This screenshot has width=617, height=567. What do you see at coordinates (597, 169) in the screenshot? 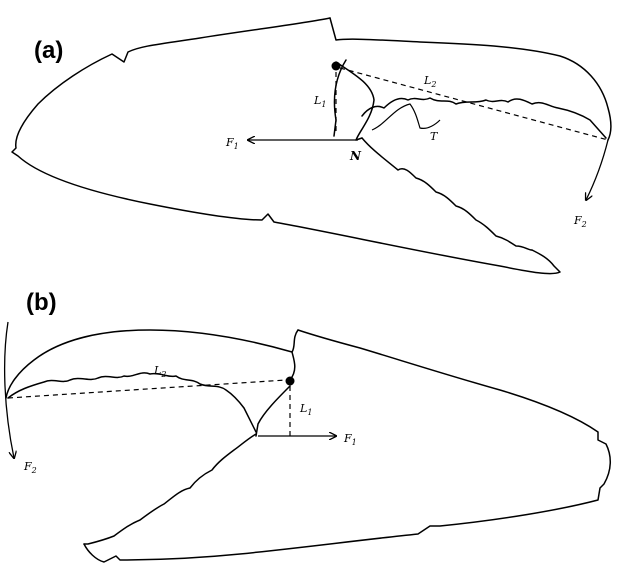
I see `panel-a-f2-arrow` at bounding box center [597, 169].